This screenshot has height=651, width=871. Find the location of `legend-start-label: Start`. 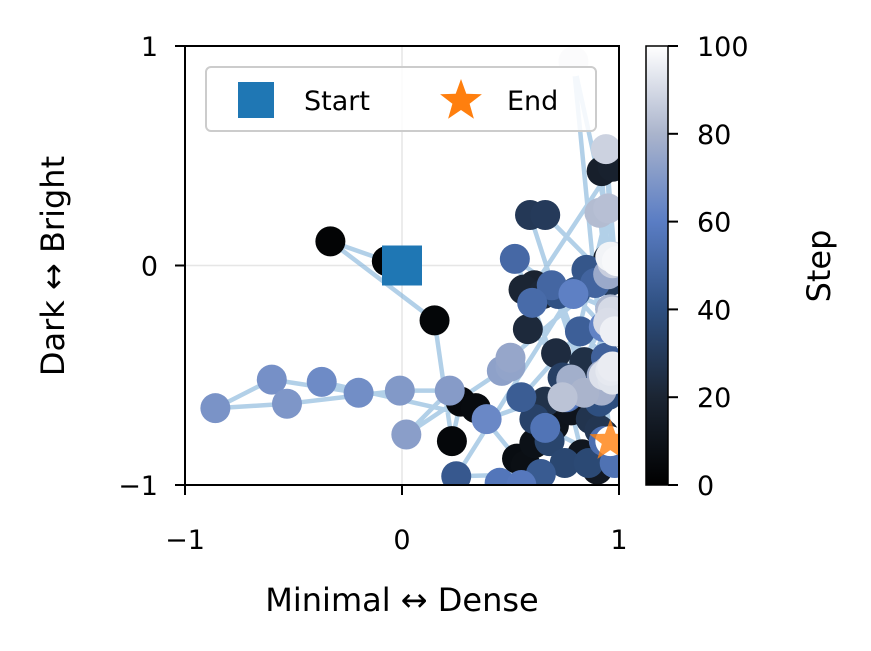

legend-start-label: Start is located at coordinates (337, 101).